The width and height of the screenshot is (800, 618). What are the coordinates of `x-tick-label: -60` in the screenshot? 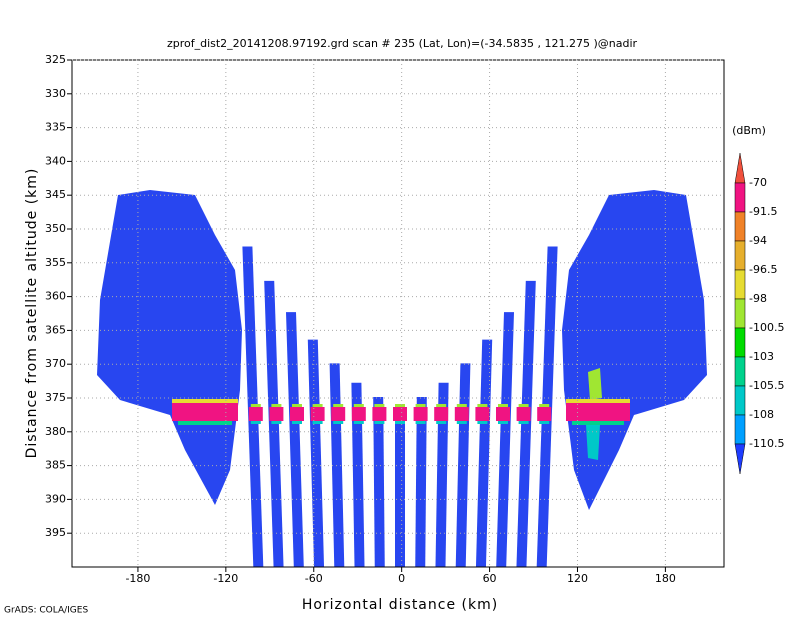 It's located at (314, 578).